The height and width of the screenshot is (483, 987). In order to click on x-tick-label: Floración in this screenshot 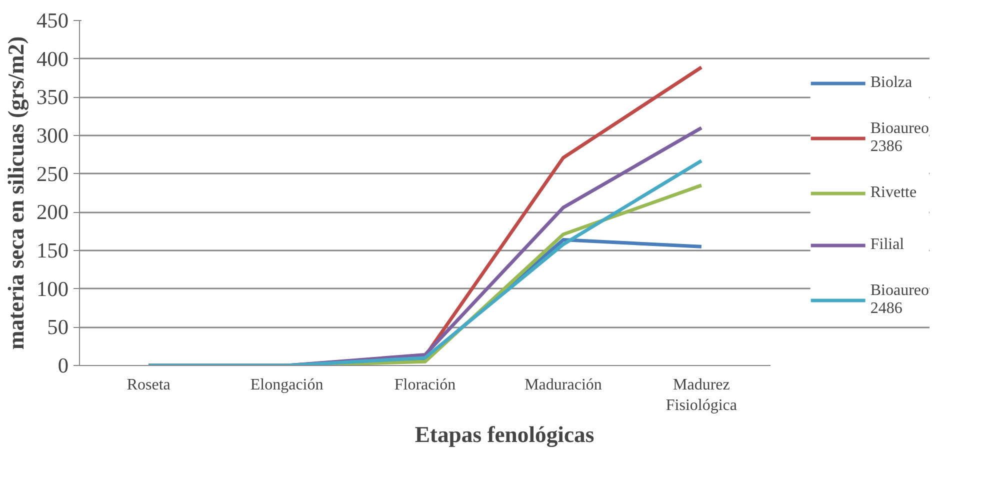, I will do `click(425, 385)`.